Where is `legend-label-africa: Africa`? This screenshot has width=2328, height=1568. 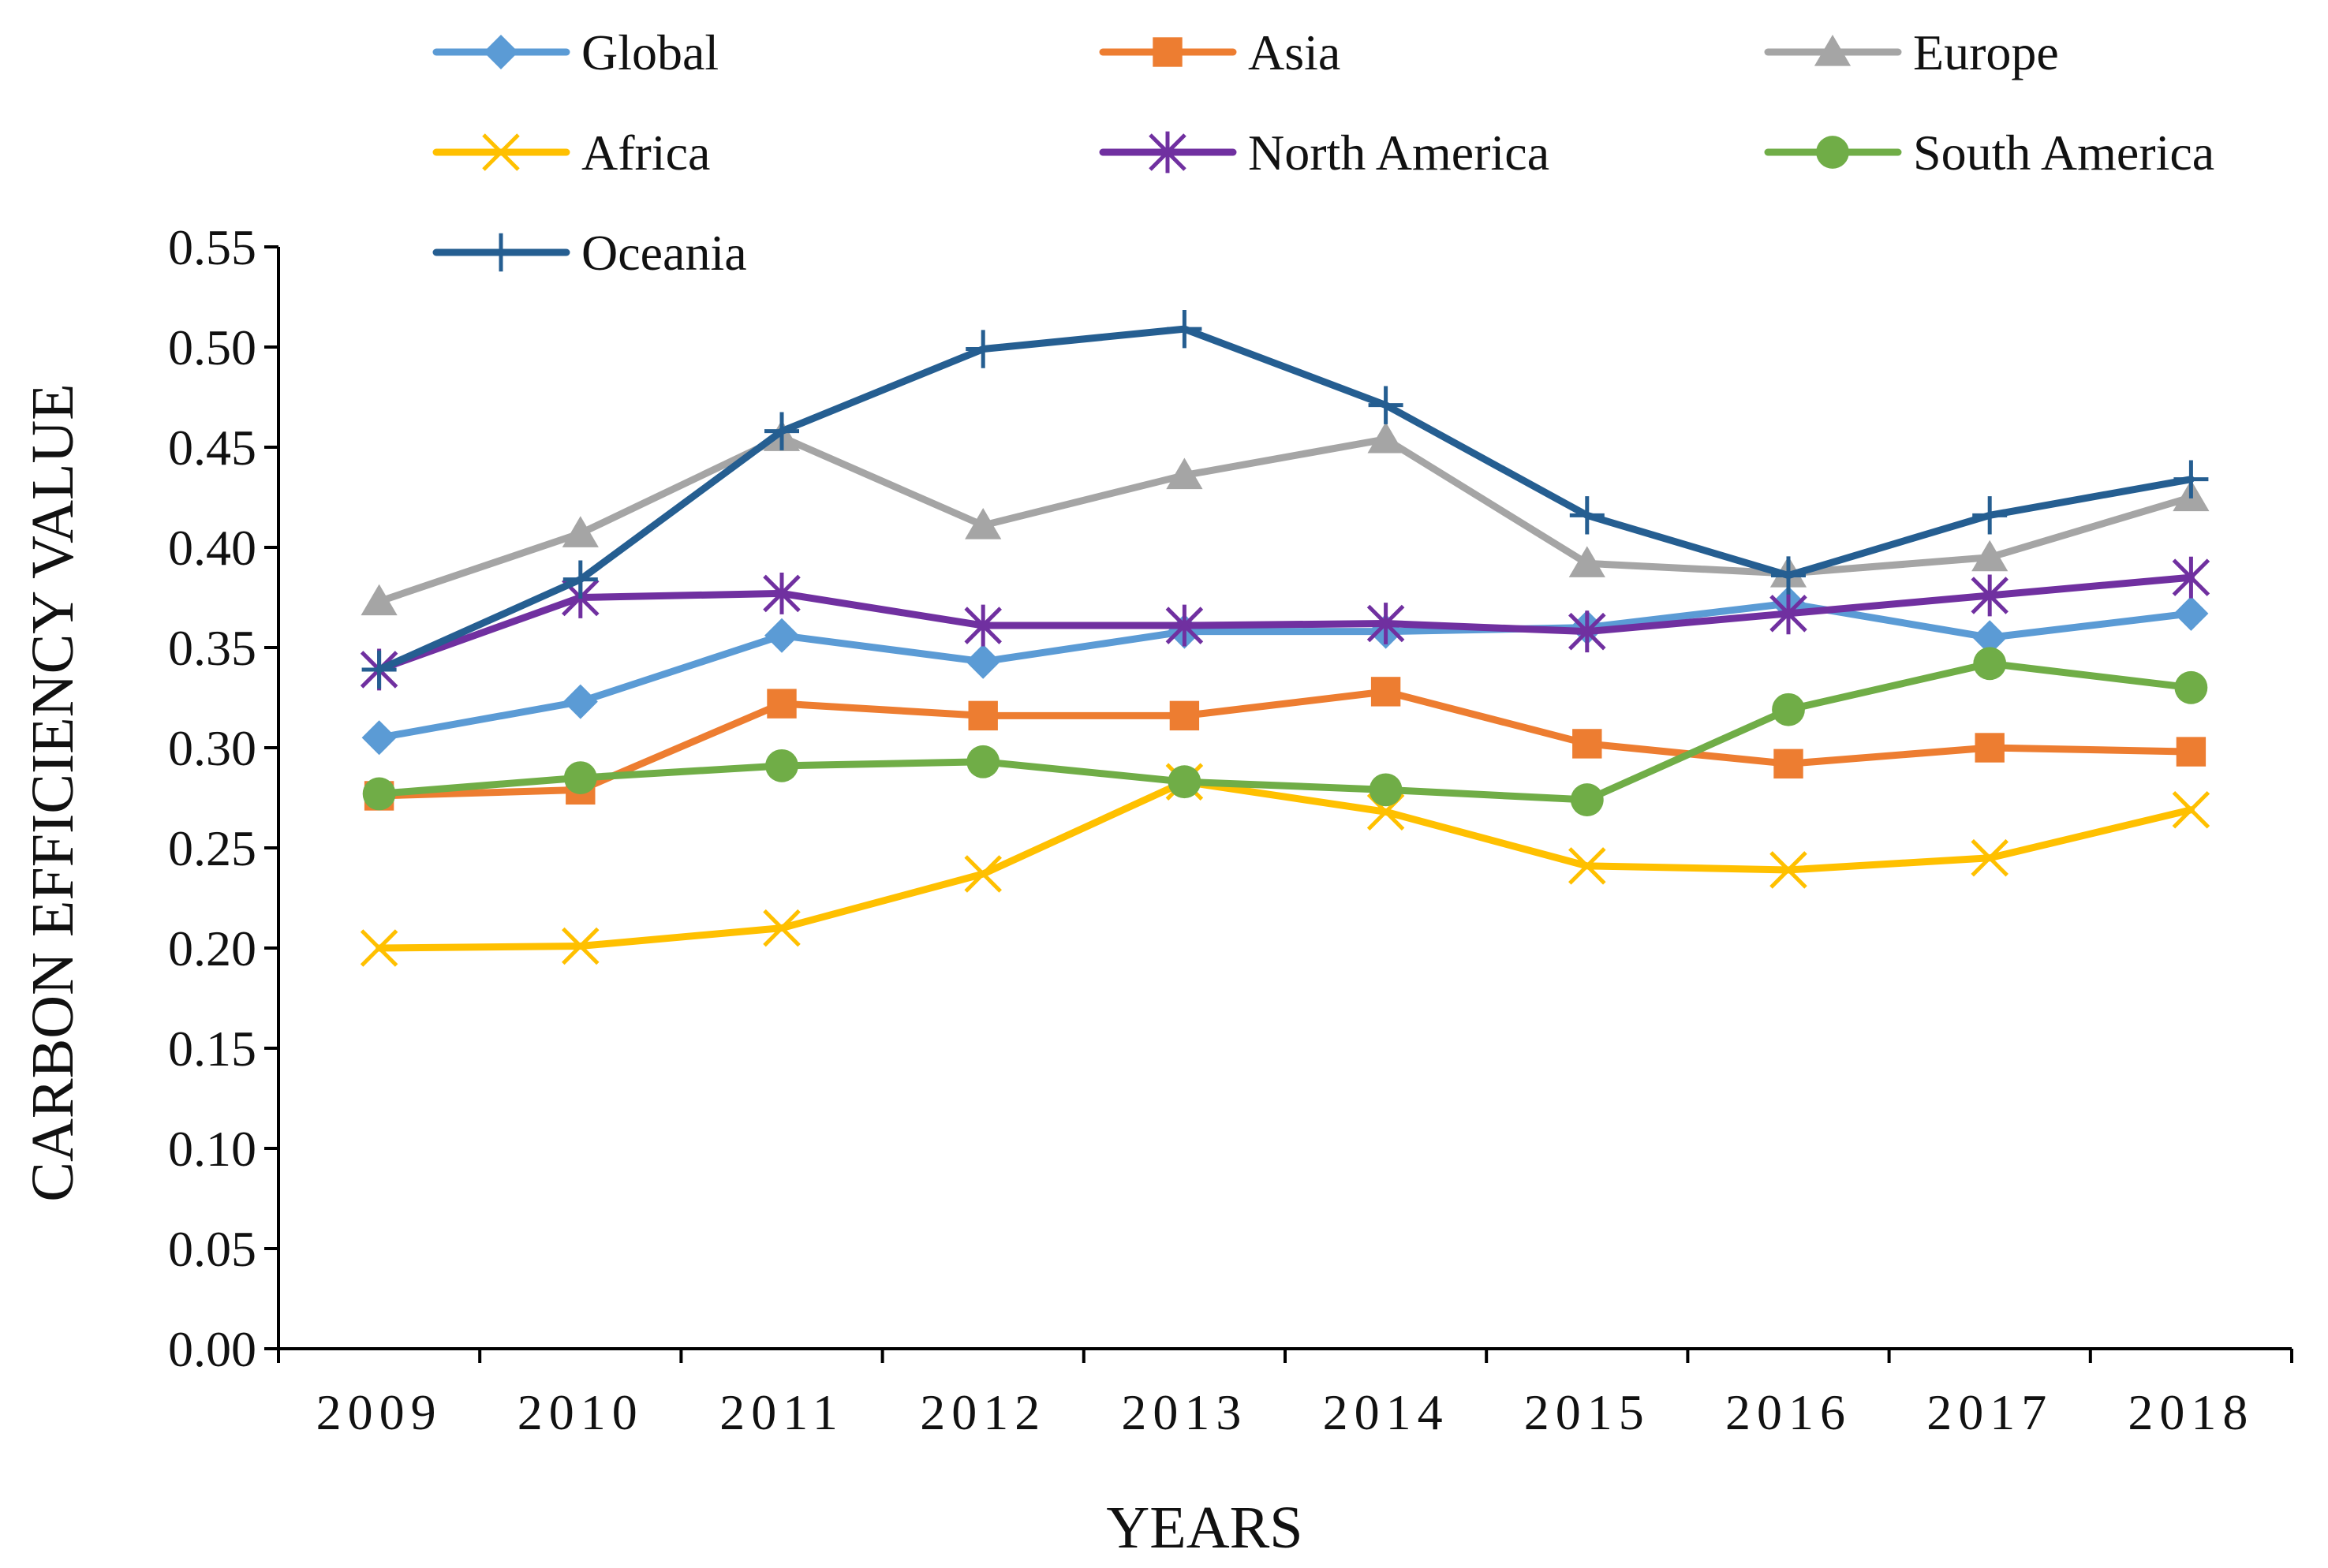 legend-label-africa: Africa is located at coordinates (645, 153).